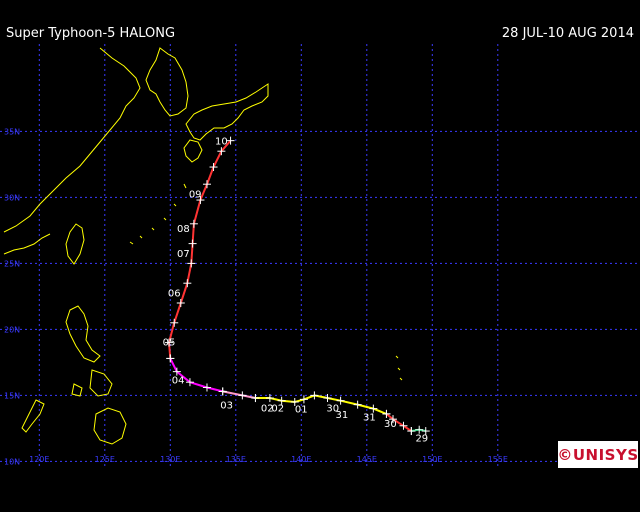 The width and height of the screenshot is (640, 512). What do you see at coordinates (39, 459) in the screenshot?
I see `lon-label: 120E` at bounding box center [39, 459].